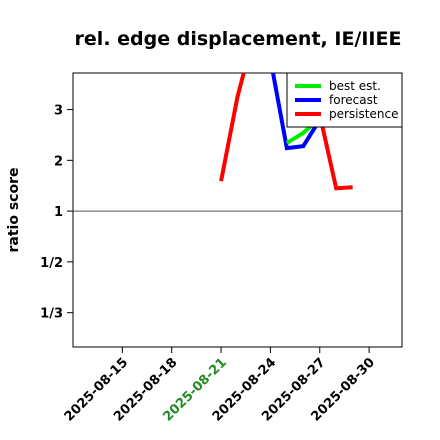  Describe the element at coordinates (58, 111) in the screenshot. I see `y-tick-label: 3` at that location.